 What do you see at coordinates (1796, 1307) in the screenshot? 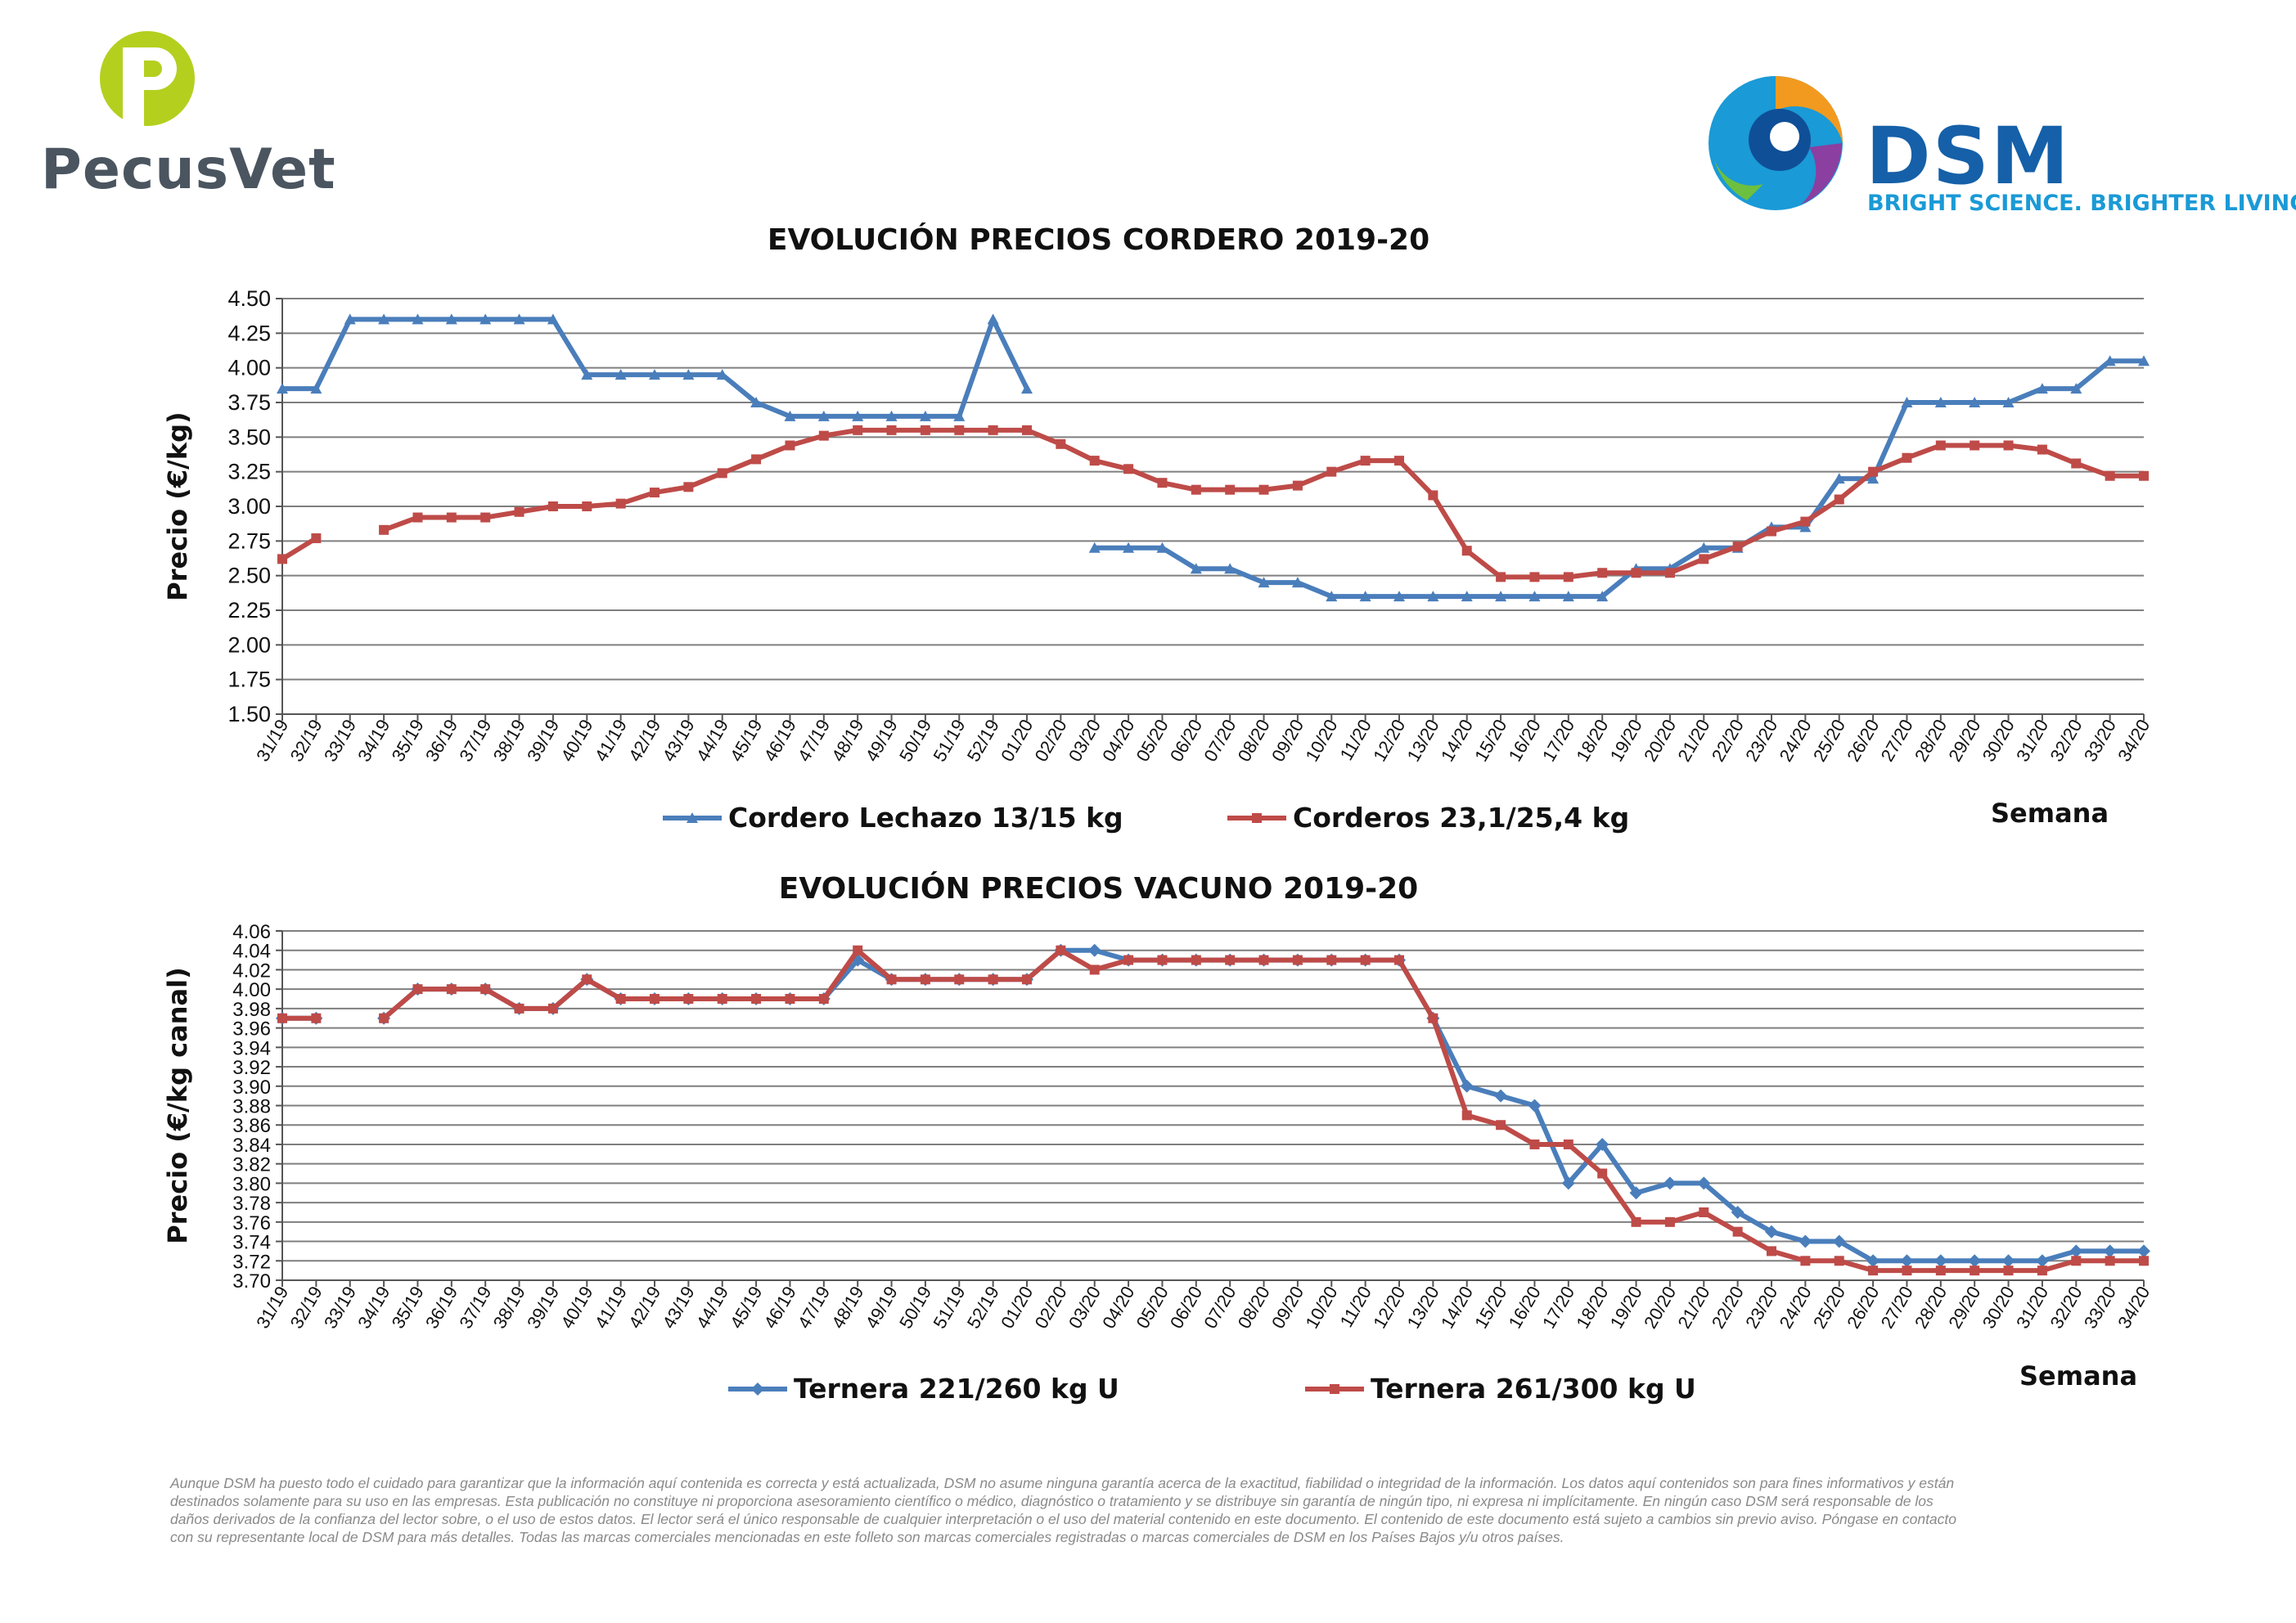
I see `x-tick-label: 24/20` at bounding box center [1796, 1307].